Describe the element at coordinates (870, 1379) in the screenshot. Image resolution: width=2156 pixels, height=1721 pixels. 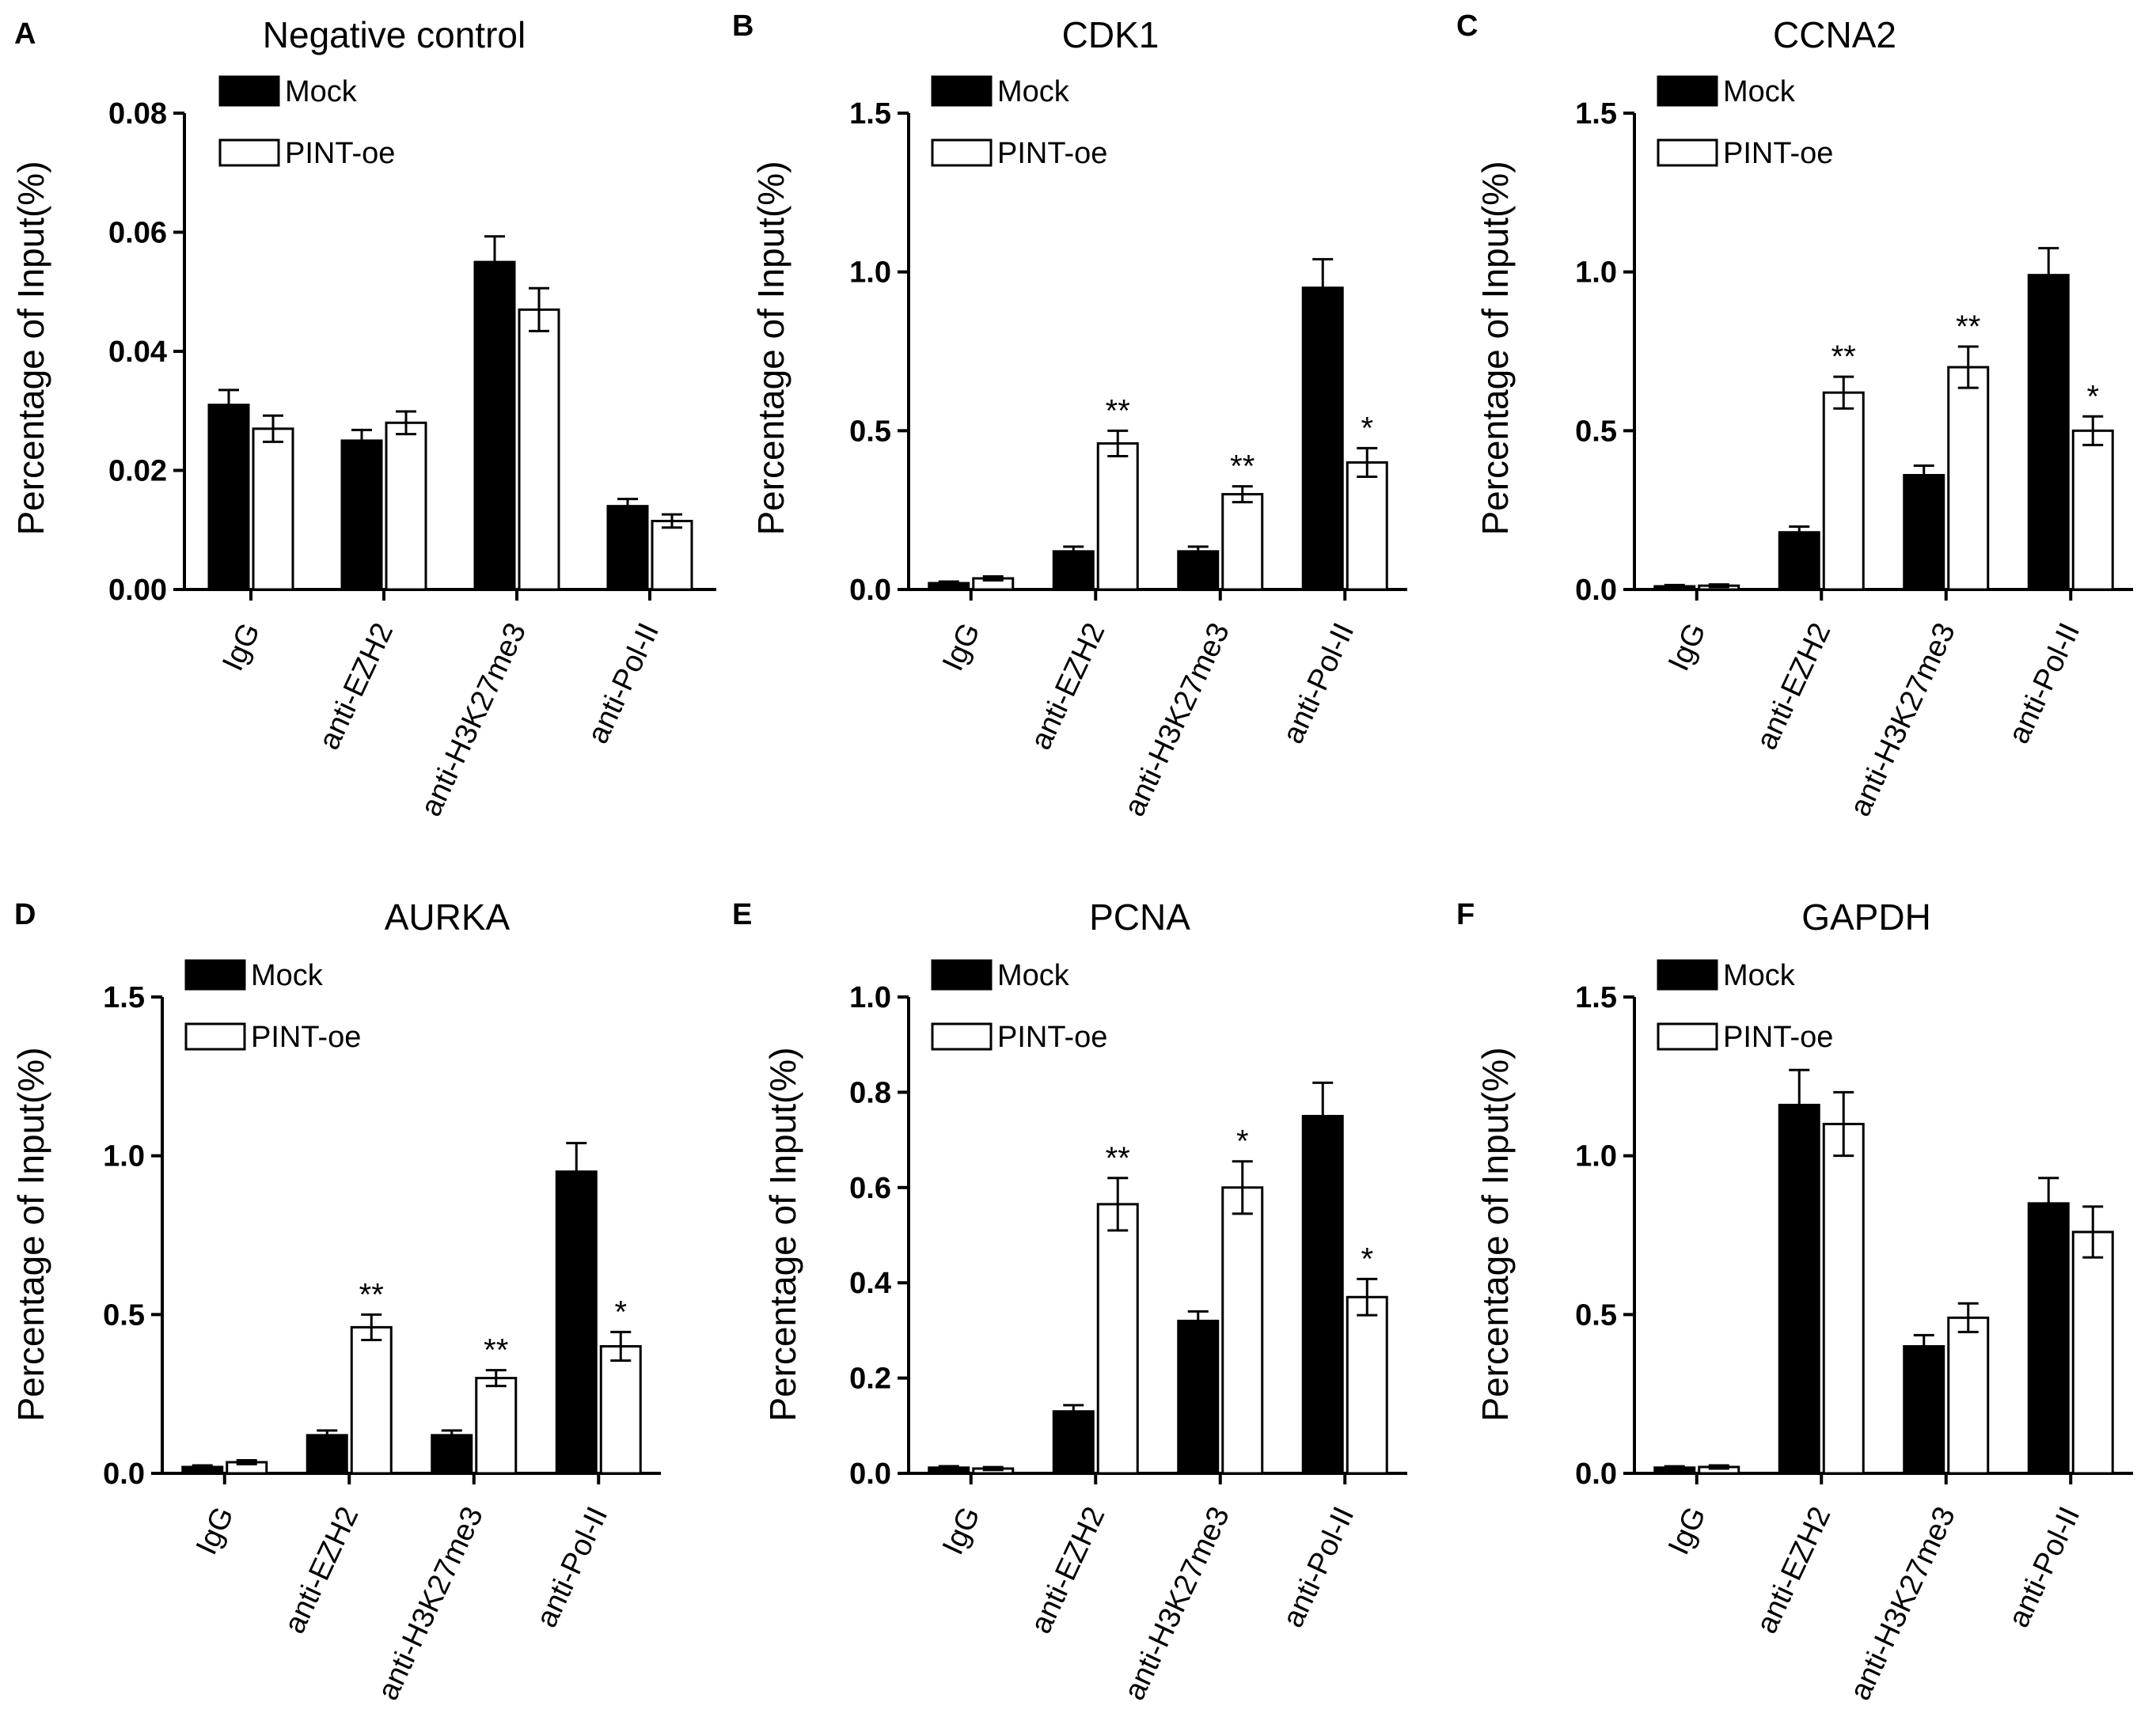
I see `y-tick-label: 0.2` at that location.